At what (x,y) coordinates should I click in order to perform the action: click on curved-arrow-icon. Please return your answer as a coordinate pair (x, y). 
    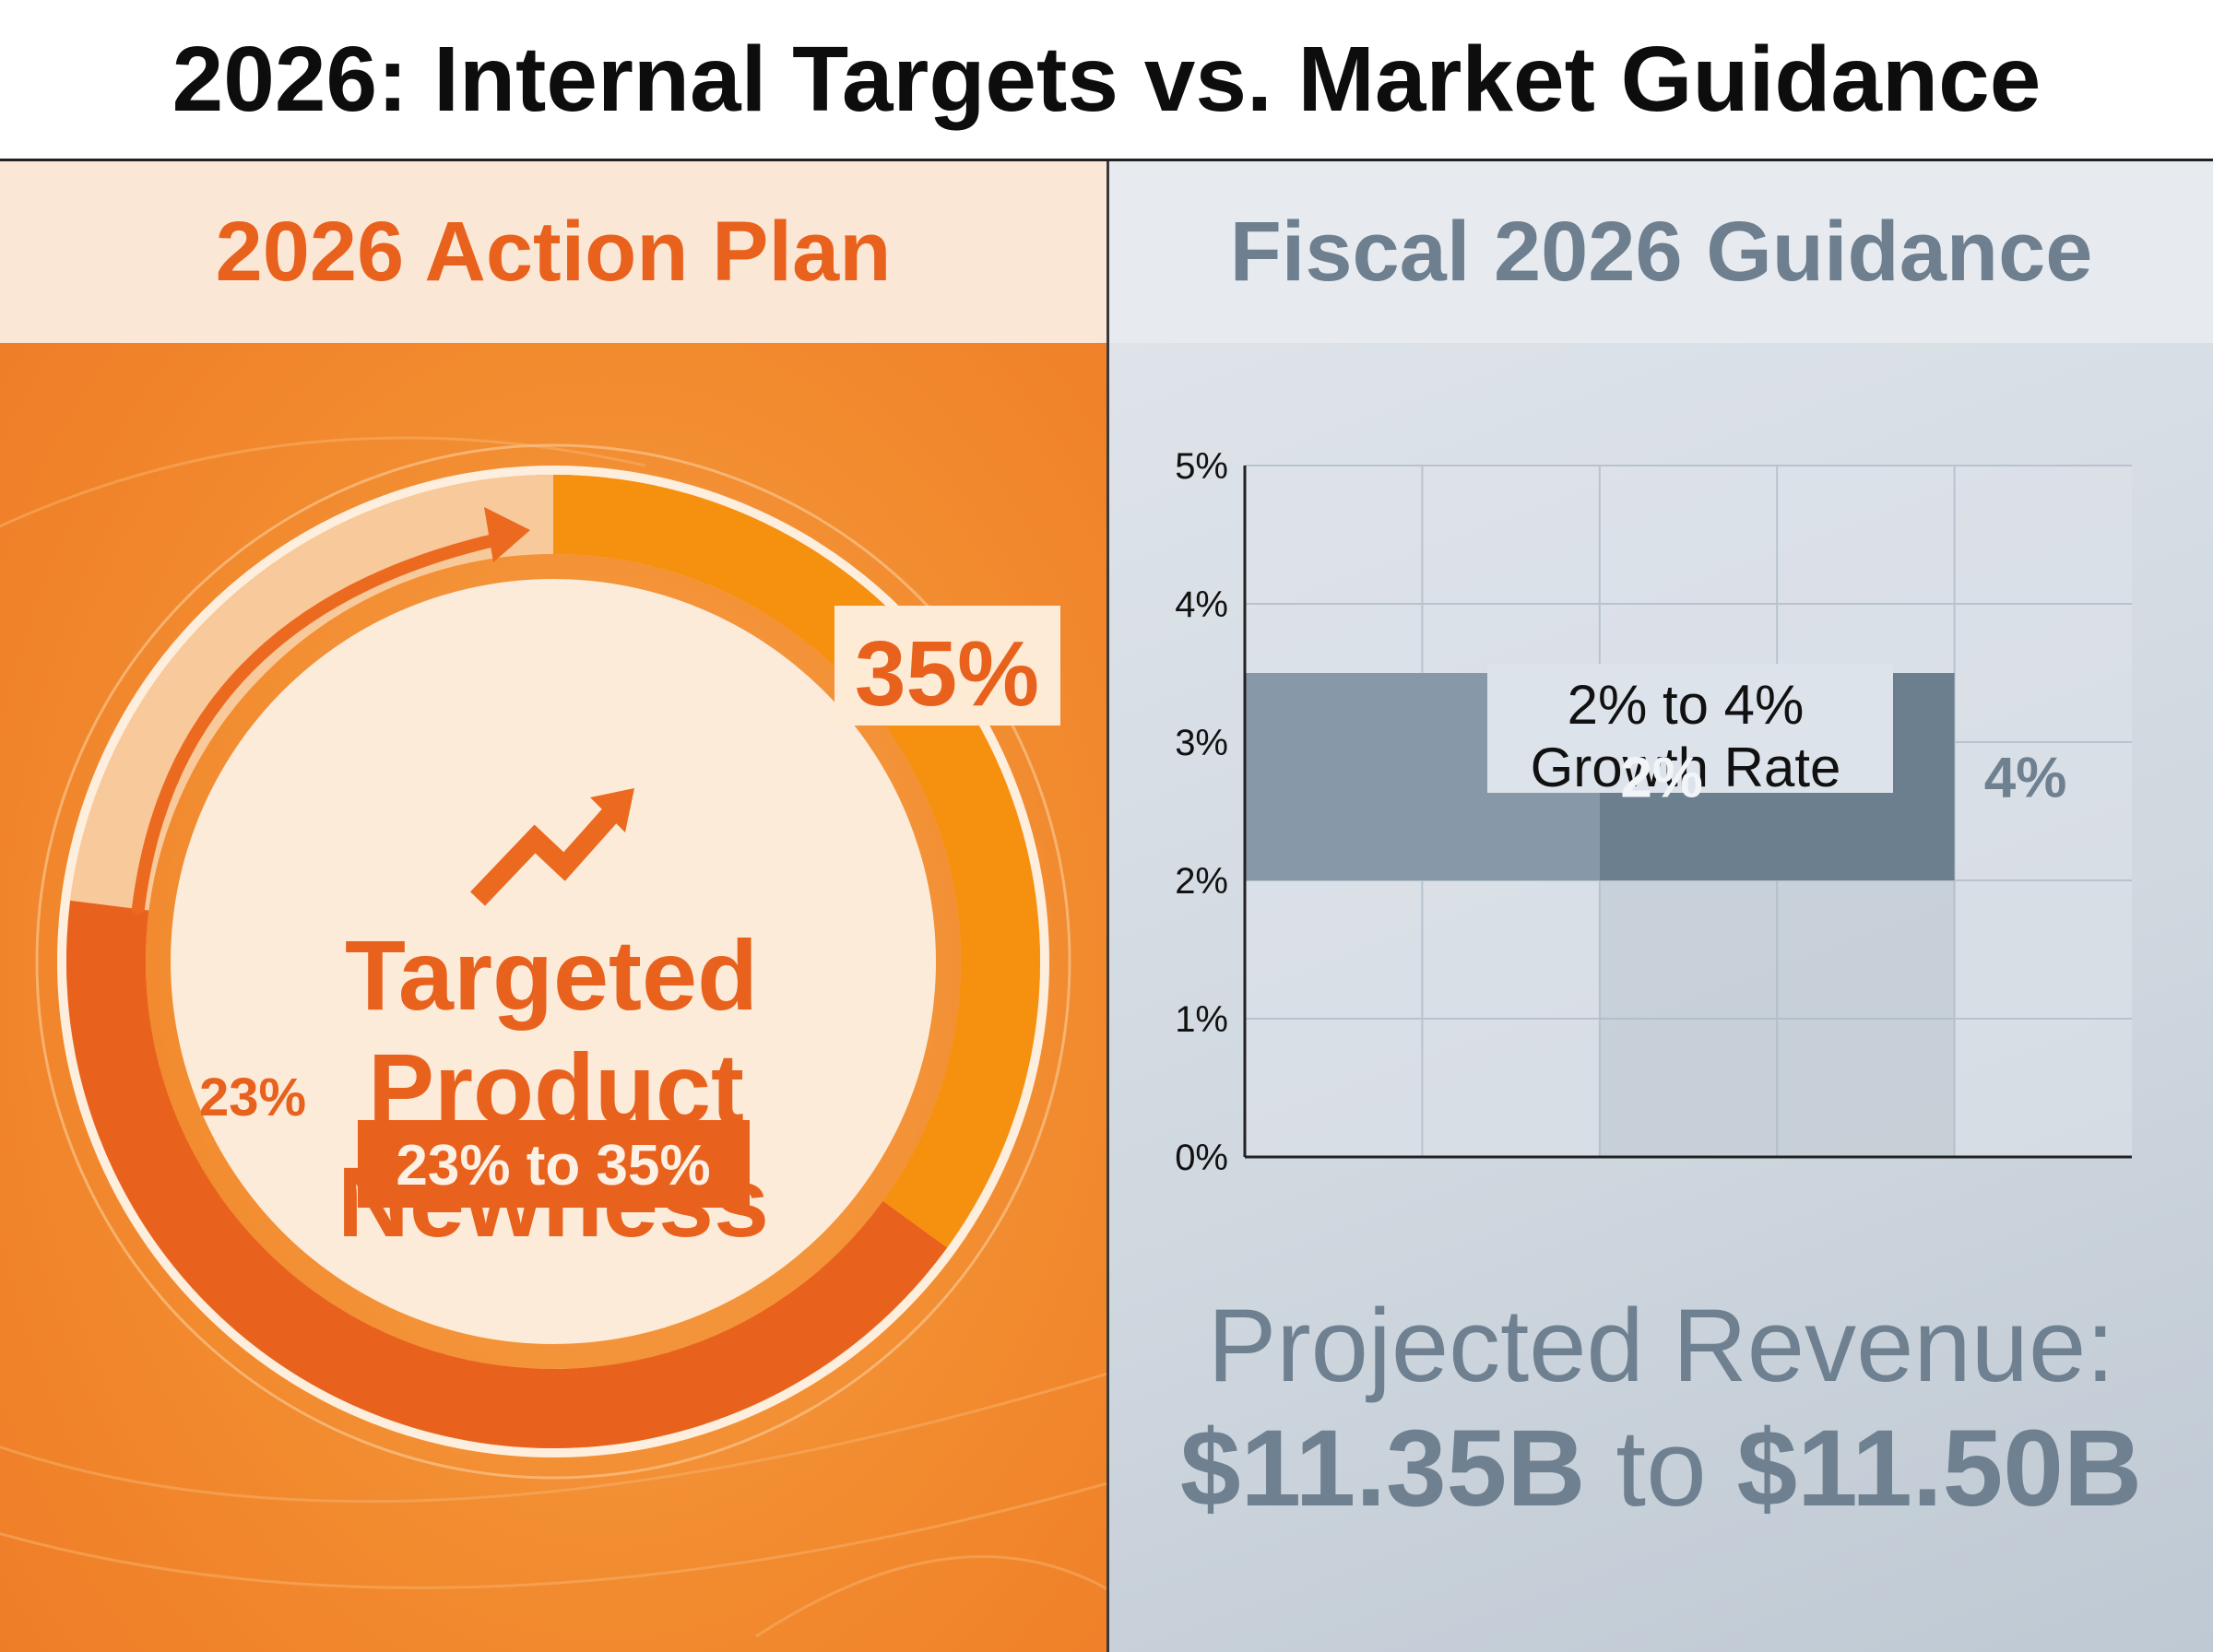
    Looking at the image, I should click on (318, 723).